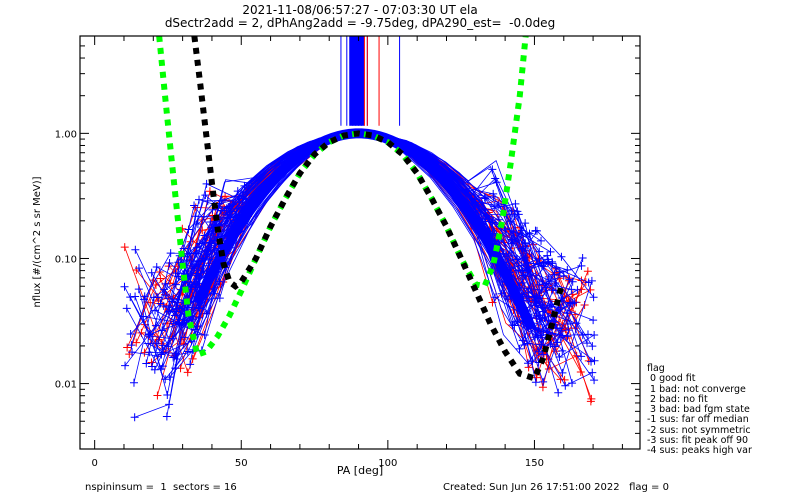  I want to click on legend-item: 1 bad: not converge, so click(696, 389).